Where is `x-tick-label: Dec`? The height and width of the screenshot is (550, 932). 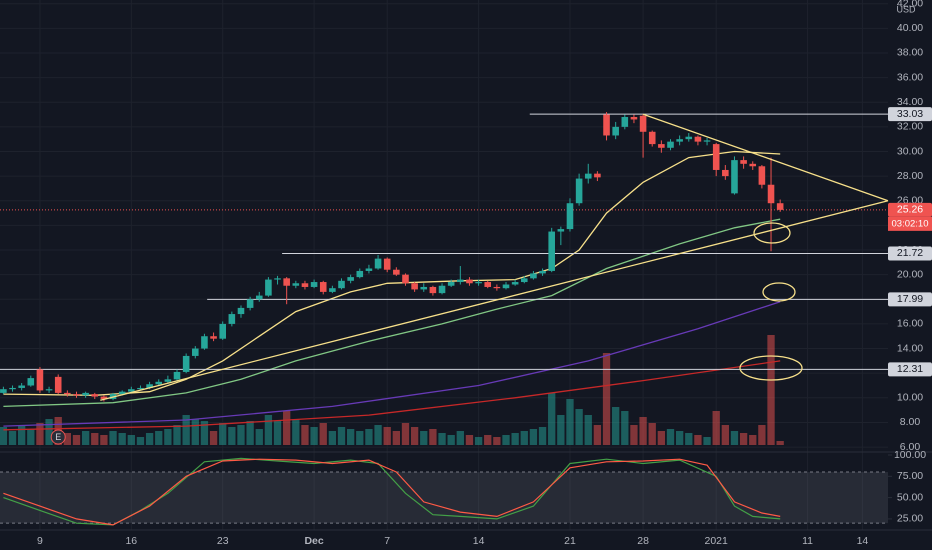
x-tick-label: Dec is located at coordinates (313, 541).